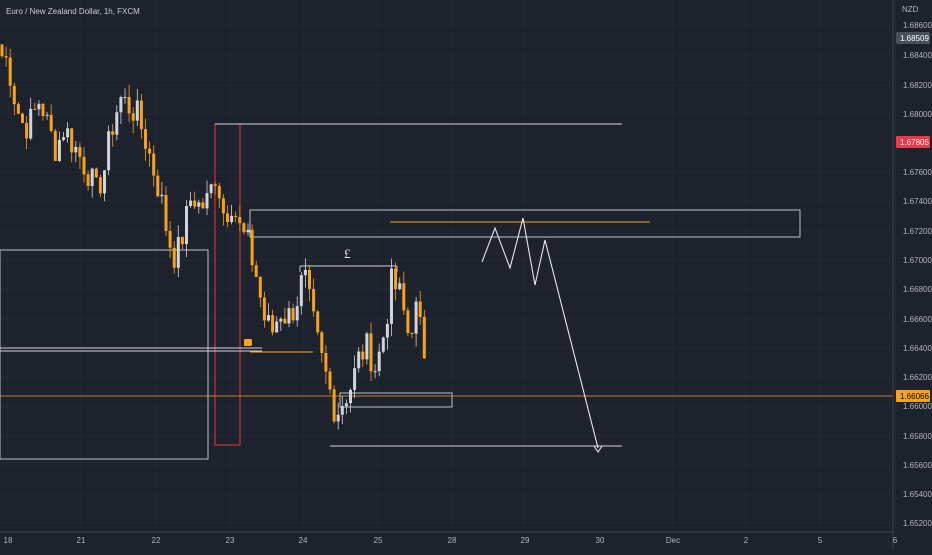 The width and height of the screenshot is (932, 555). I want to click on projection-path, so click(540, 333).